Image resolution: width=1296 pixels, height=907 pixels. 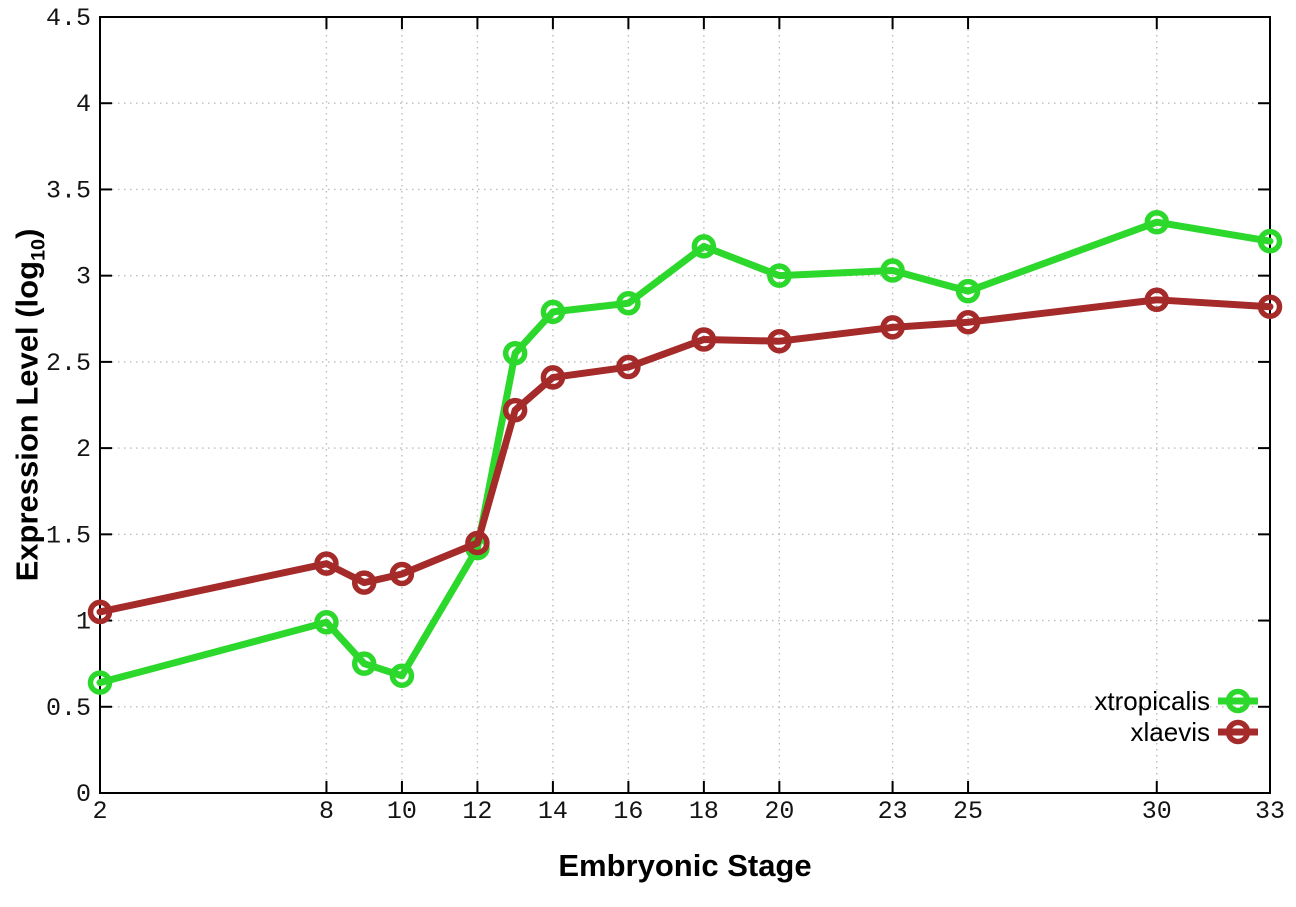 What do you see at coordinates (1238, 732) in the screenshot?
I see `legend-sample-marker-xlaevis` at bounding box center [1238, 732].